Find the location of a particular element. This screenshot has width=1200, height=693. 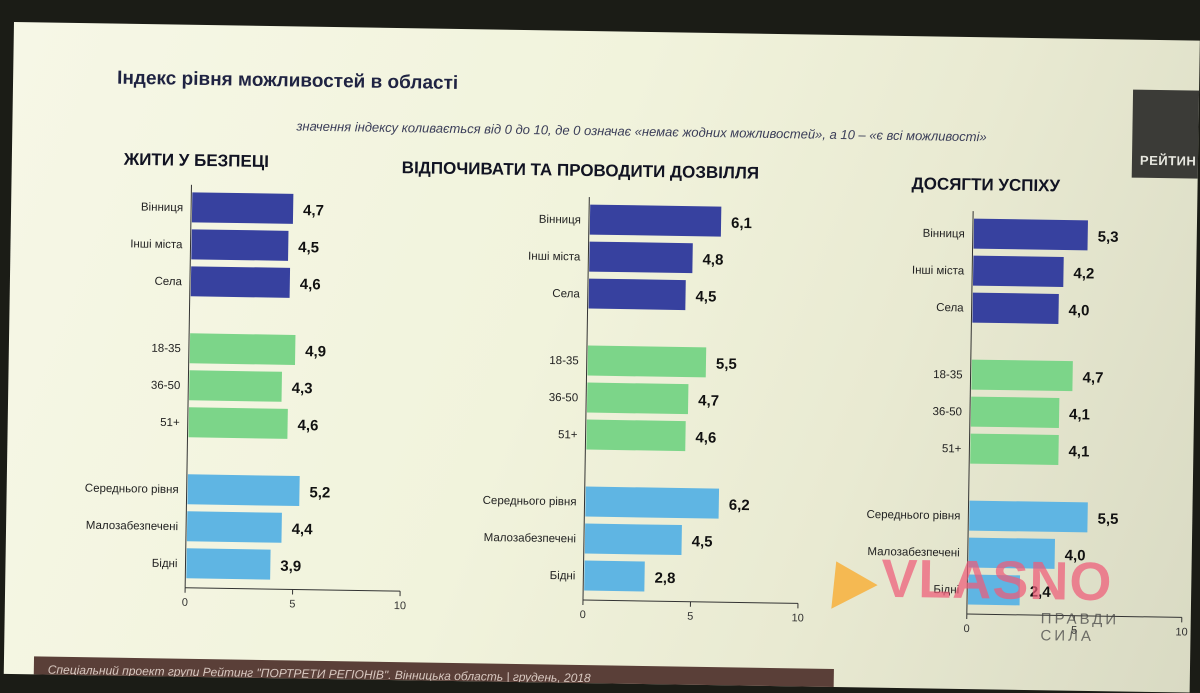

chart-title-success: ДОСЯГТИ УСПІХУ is located at coordinates (985, 185).